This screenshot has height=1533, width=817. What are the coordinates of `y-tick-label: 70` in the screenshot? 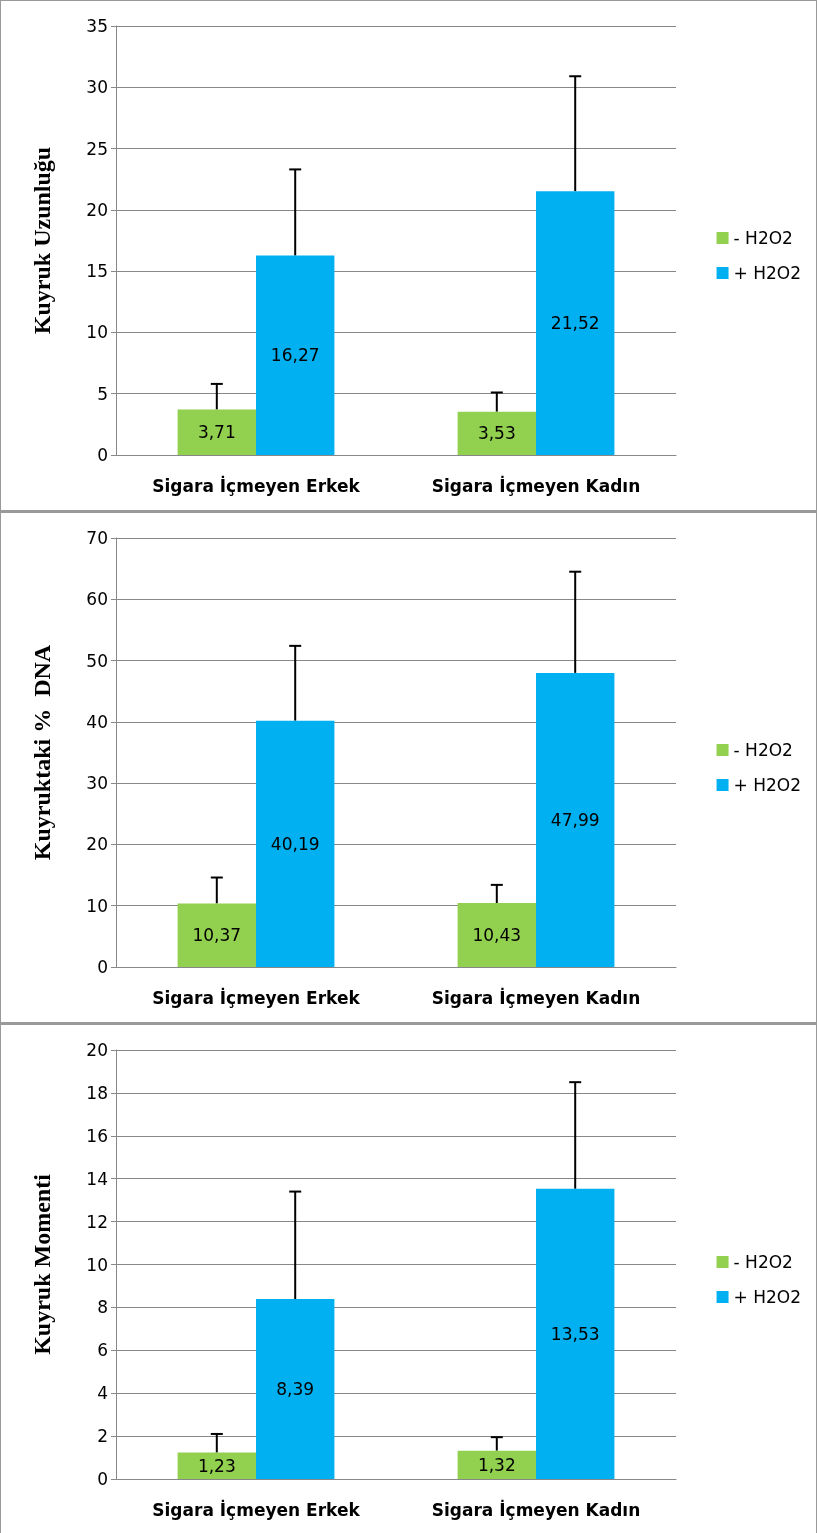 It's located at (97, 538).